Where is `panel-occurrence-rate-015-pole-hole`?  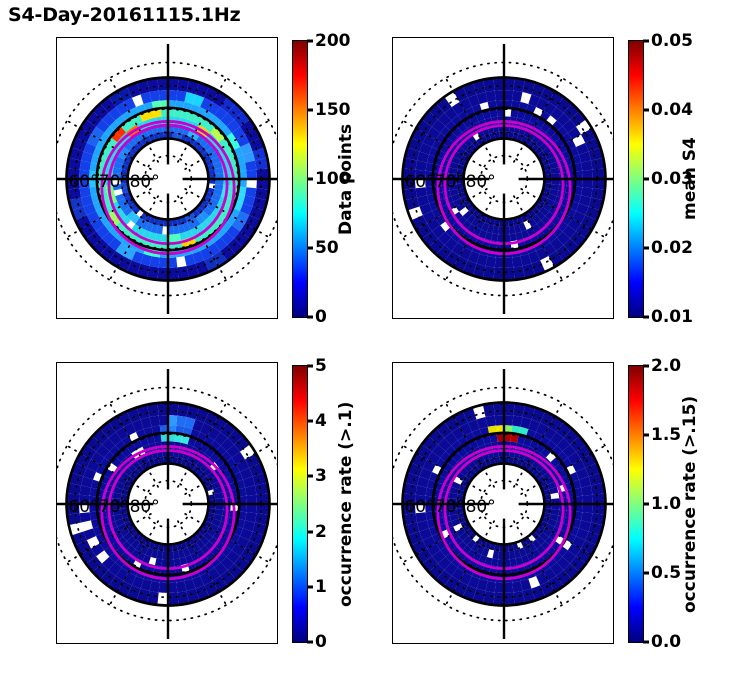 panel-occurrence-rate-015-pole-hole is located at coordinates (504, 504).